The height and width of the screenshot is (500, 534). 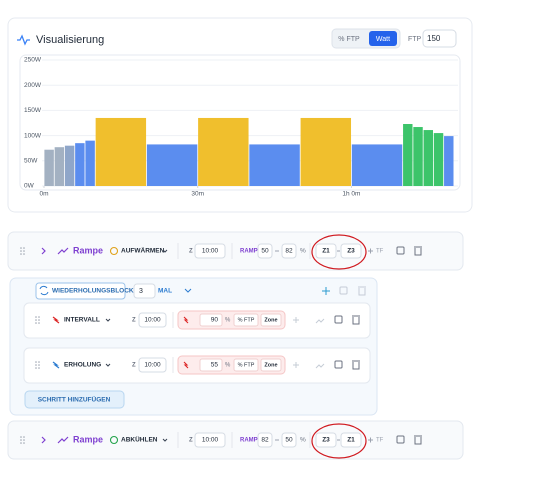 What do you see at coordinates (349, 39) in the screenshot?
I see `mode-option: % FTP` at bounding box center [349, 39].